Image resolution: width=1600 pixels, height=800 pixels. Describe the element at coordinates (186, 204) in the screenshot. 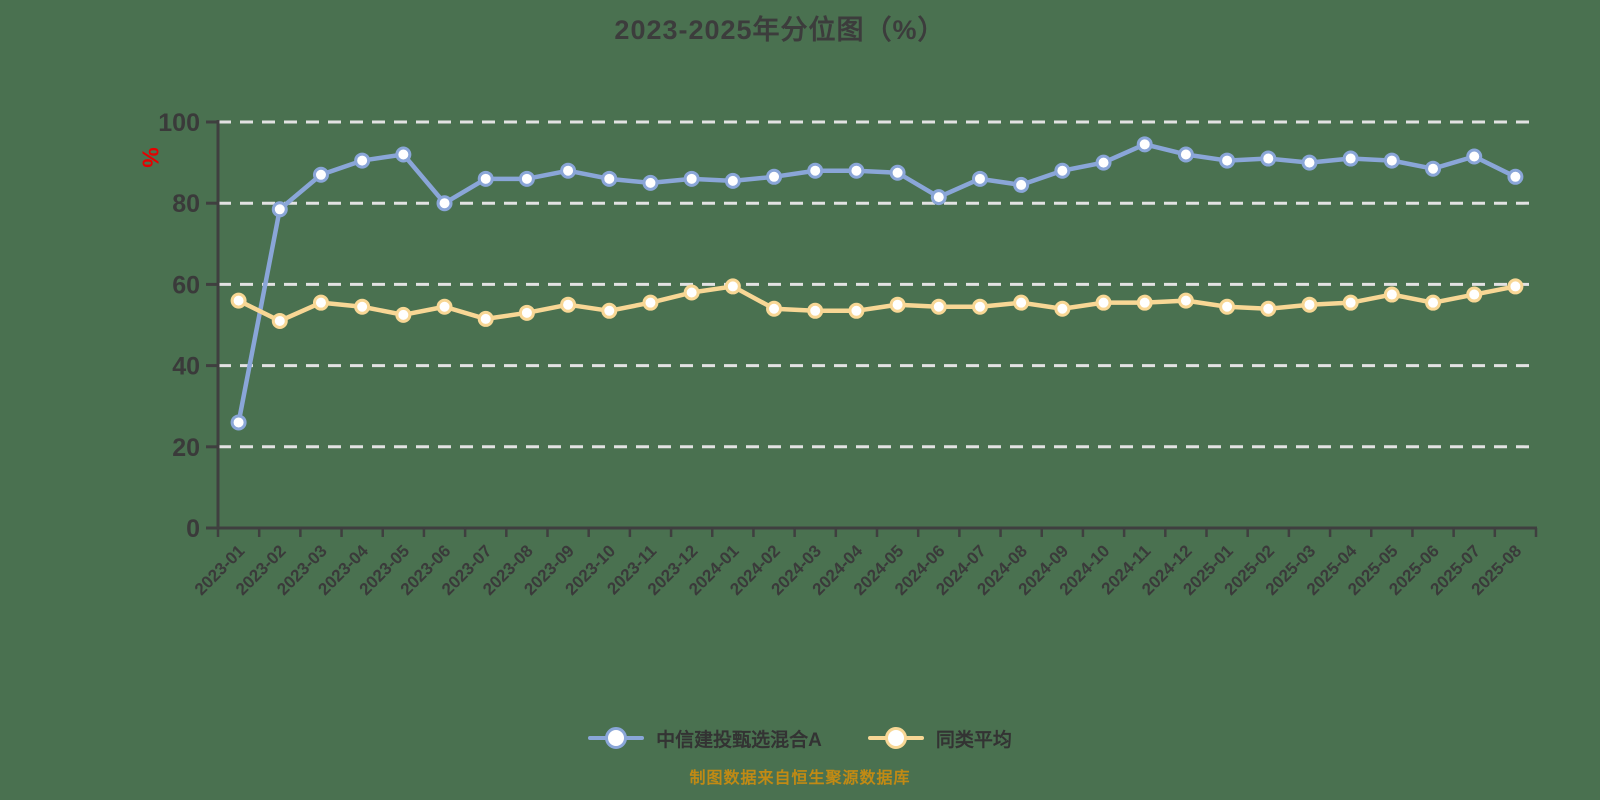

I see `y-axis-label: 80` at that location.